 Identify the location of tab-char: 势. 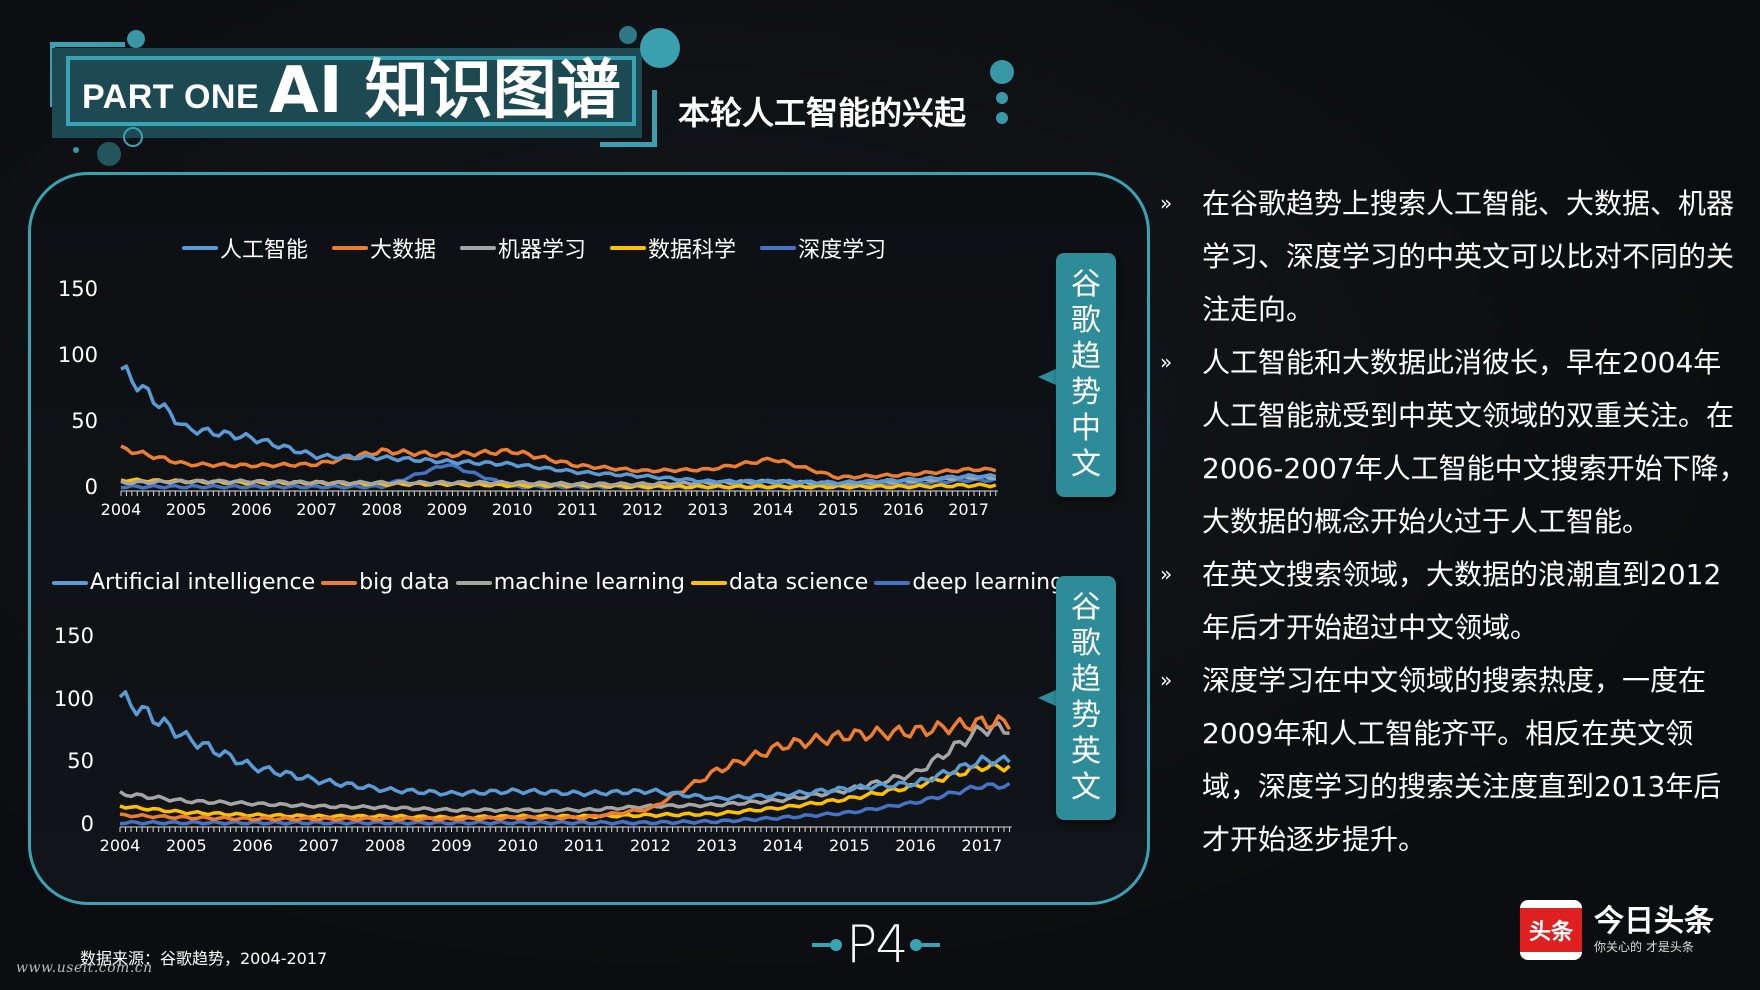
(1086, 715).